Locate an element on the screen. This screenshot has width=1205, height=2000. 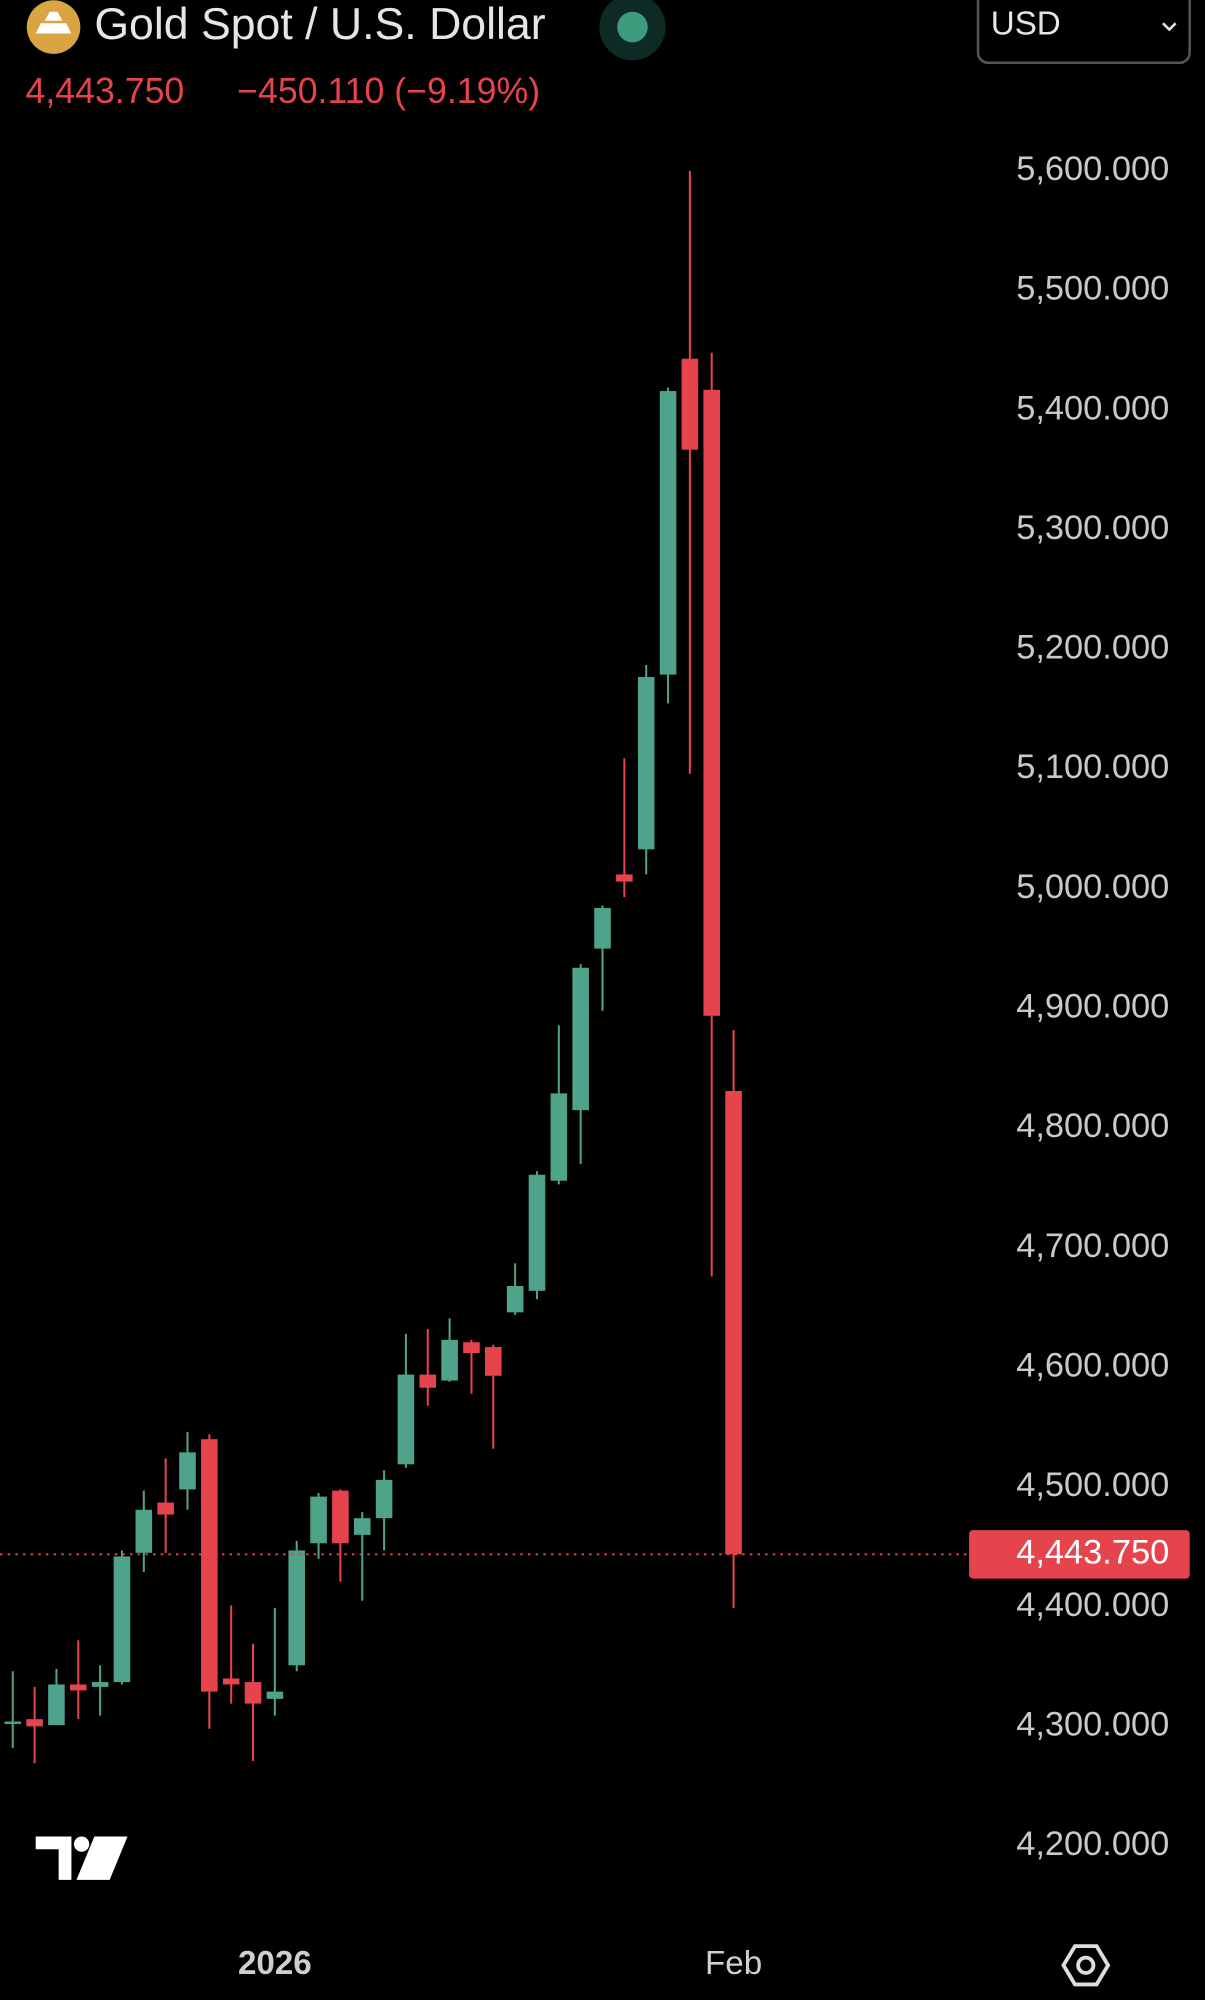
y-tick-label: 4,800.000 is located at coordinates (1092, 1126).